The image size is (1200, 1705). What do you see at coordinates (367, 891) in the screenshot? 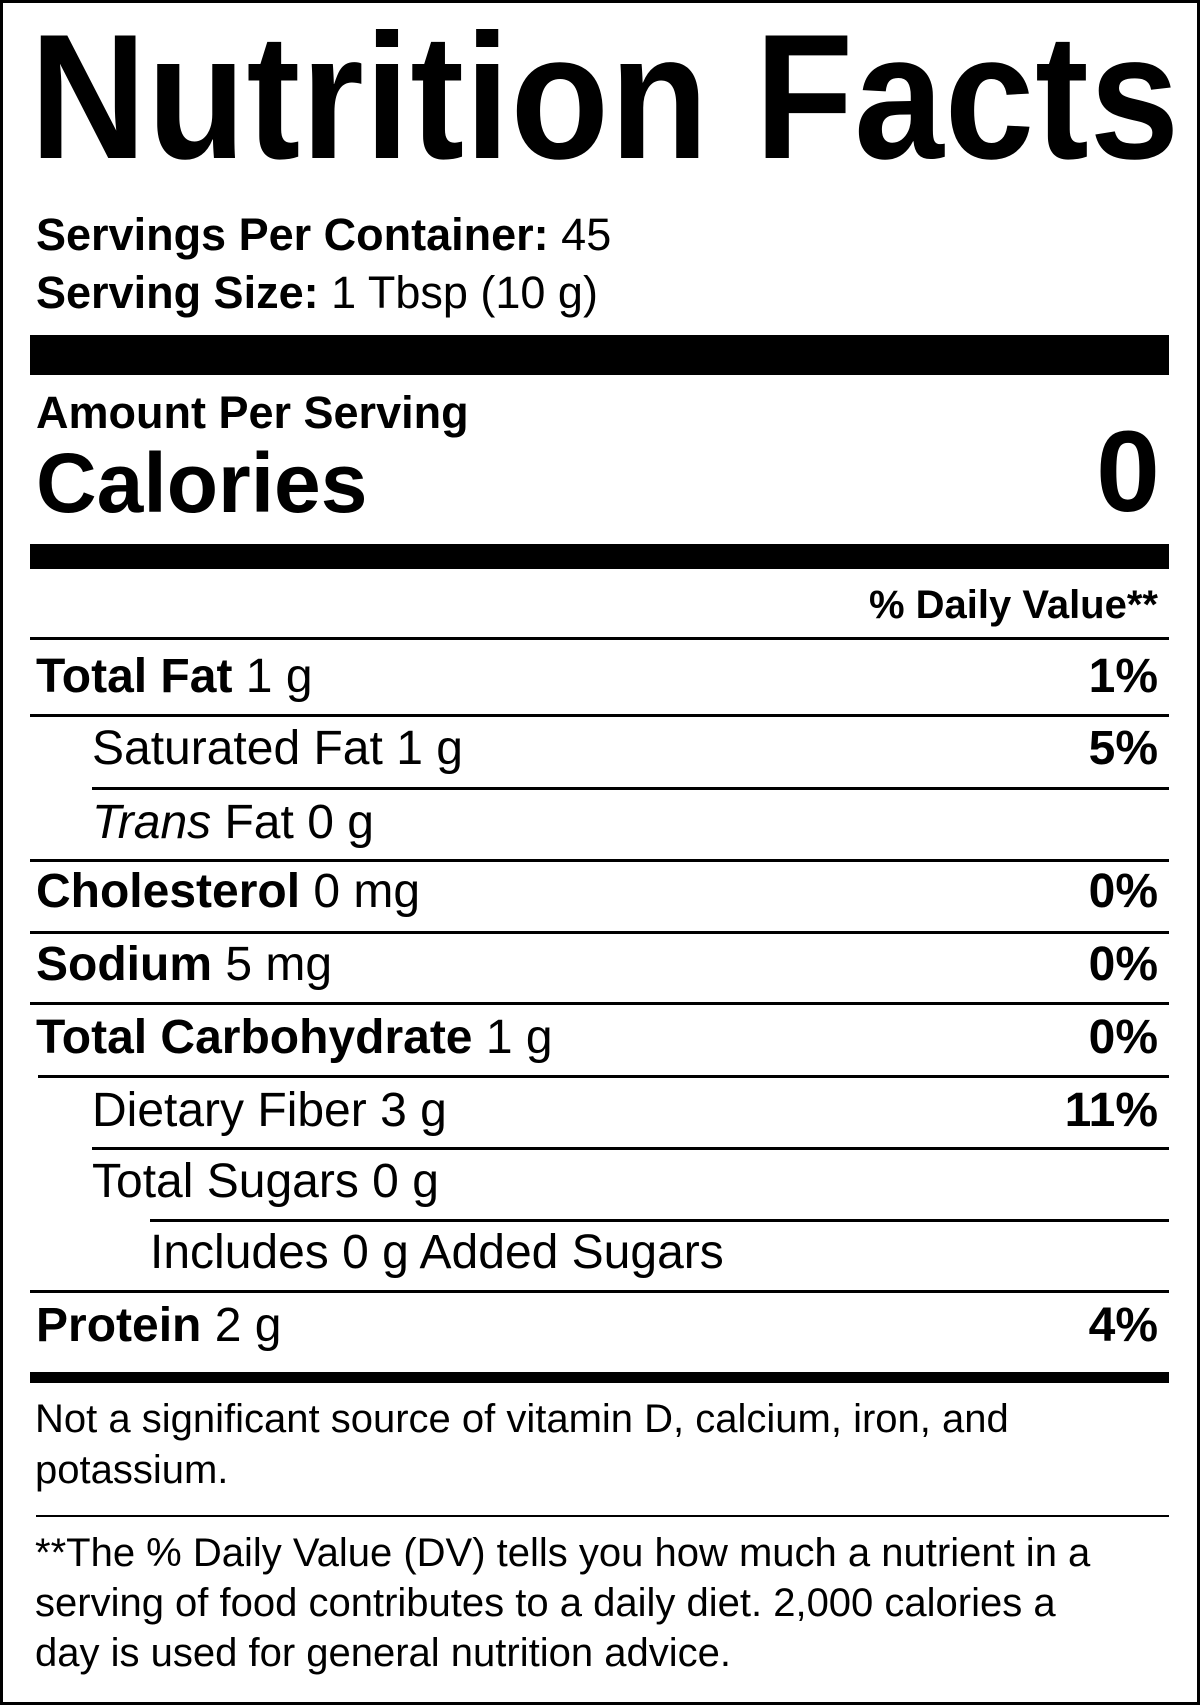
I see `nutrient-amount: 0 mg` at bounding box center [367, 891].